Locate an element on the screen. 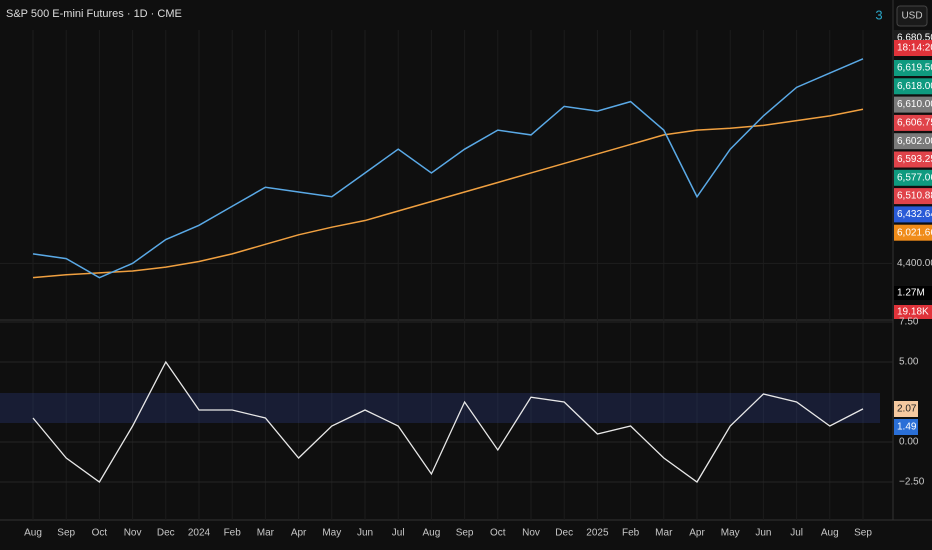 This screenshot has height=550, width=932. price-badge-label: 6,618.00 is located at coordinates (914, 86).